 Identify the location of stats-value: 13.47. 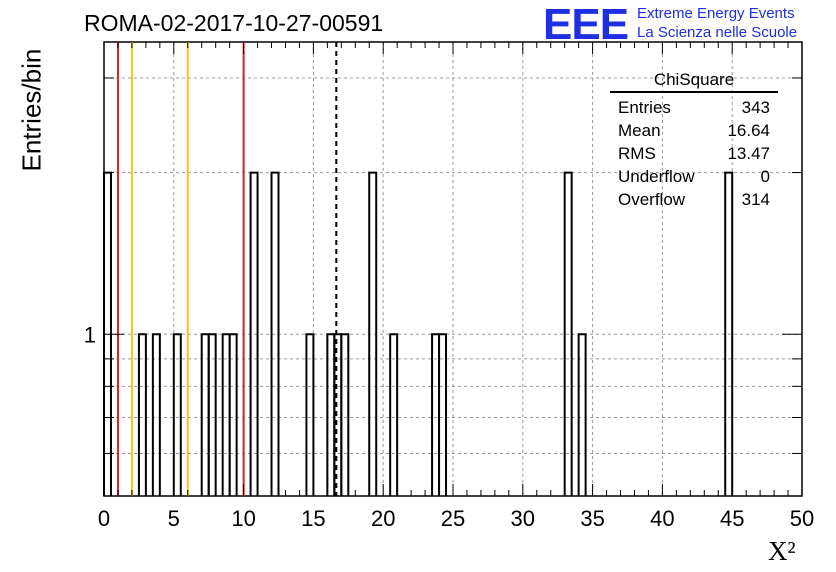
(748, 153).